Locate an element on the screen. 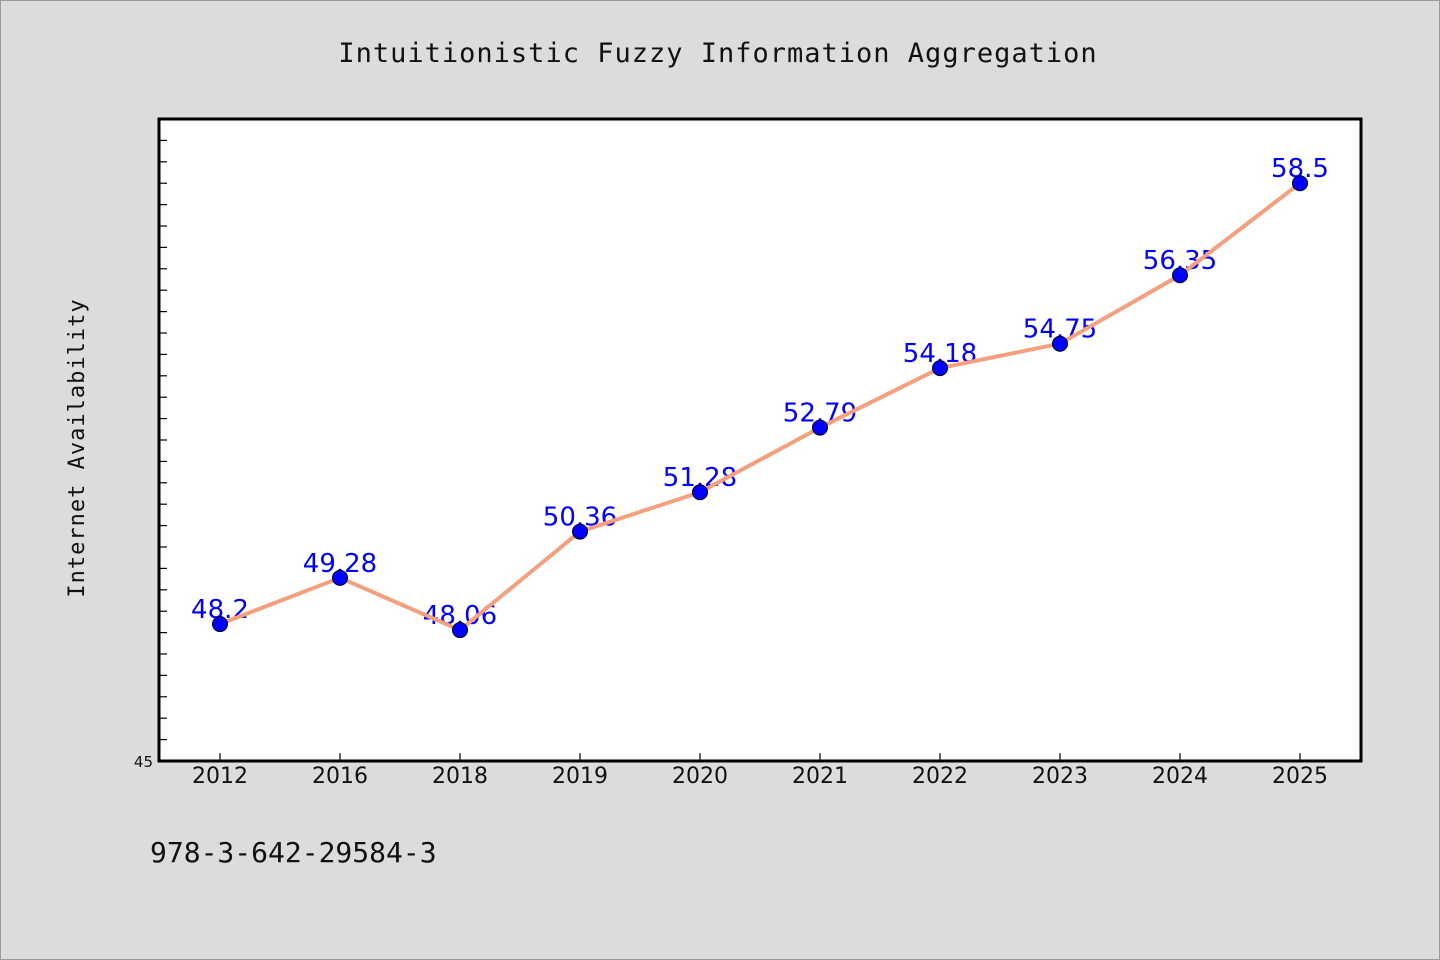  y-tick-label: 45 is located at coordinates (143, 762).